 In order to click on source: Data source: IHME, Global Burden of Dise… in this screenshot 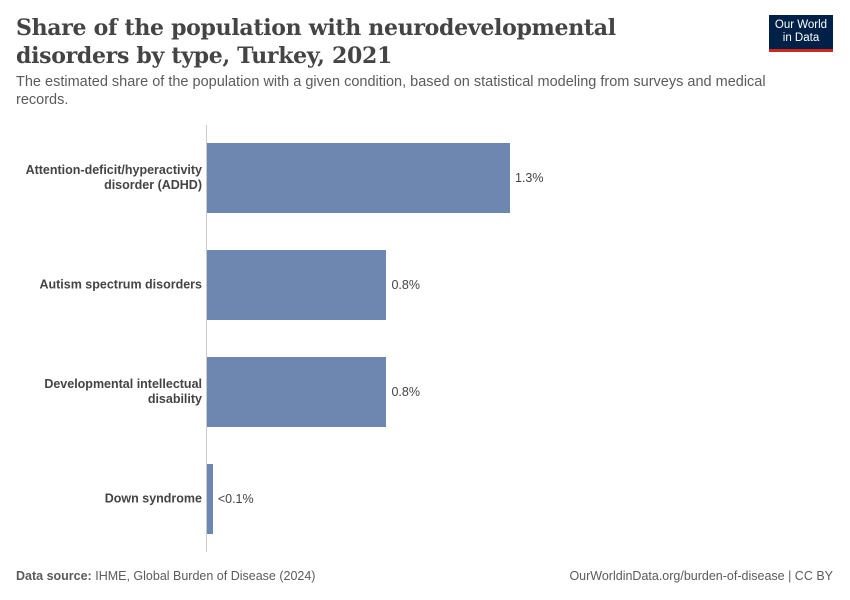, I will do `click(165, 576)`.